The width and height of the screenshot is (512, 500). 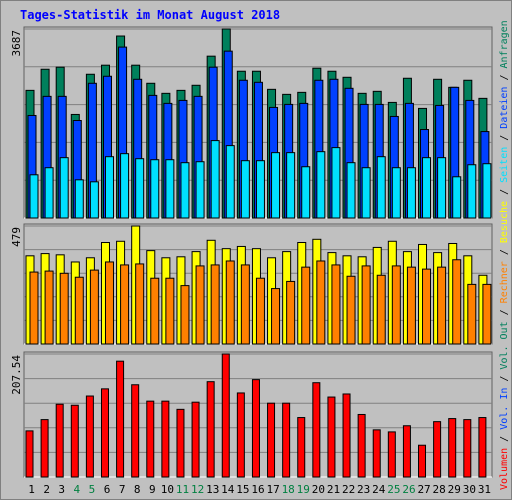 What do you see at coordinates (348, 489) in the screenshot?
I see `x-tick-label: 22` at bounding box center [348, 489].